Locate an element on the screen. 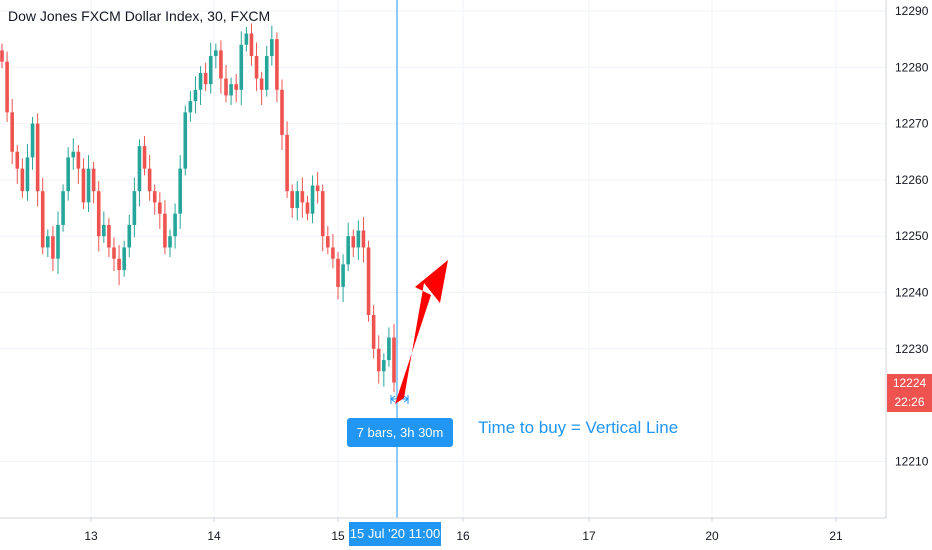  price-tick-label: 12260 is located at coordinates (912, 180).